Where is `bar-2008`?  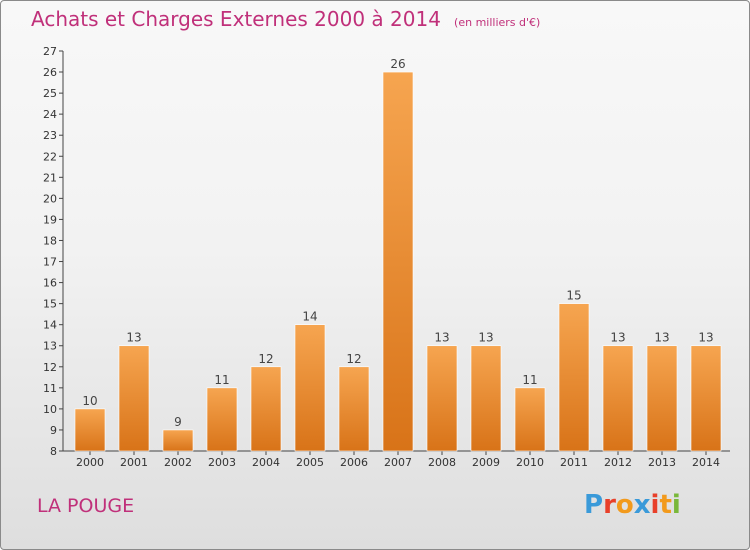 bar-2008 is located at coordinates (442, 398).